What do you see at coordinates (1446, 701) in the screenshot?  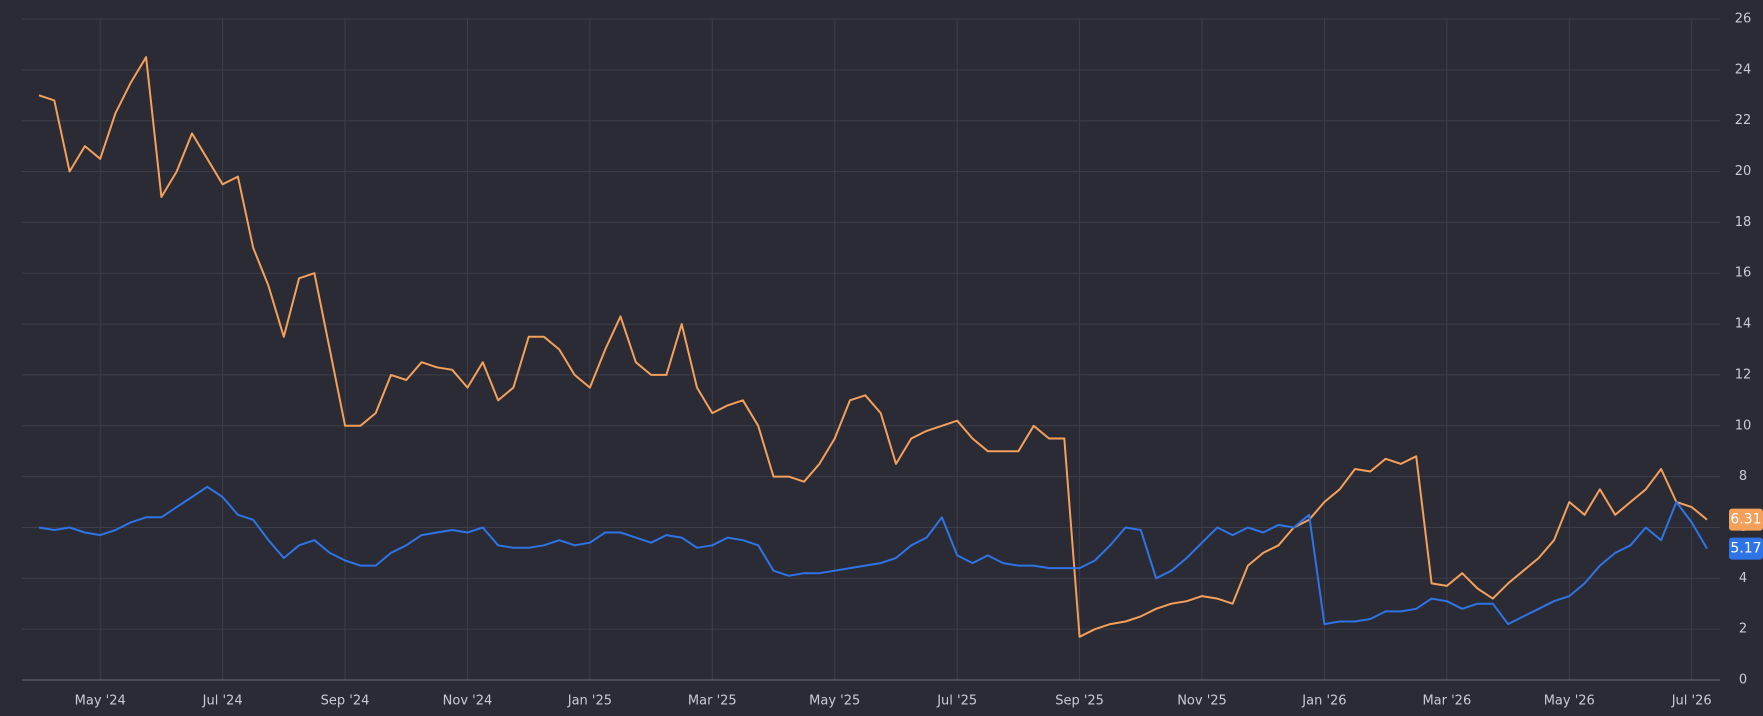 I see `x-tick-label: Mar '26` at bounding box center [1446, 701].